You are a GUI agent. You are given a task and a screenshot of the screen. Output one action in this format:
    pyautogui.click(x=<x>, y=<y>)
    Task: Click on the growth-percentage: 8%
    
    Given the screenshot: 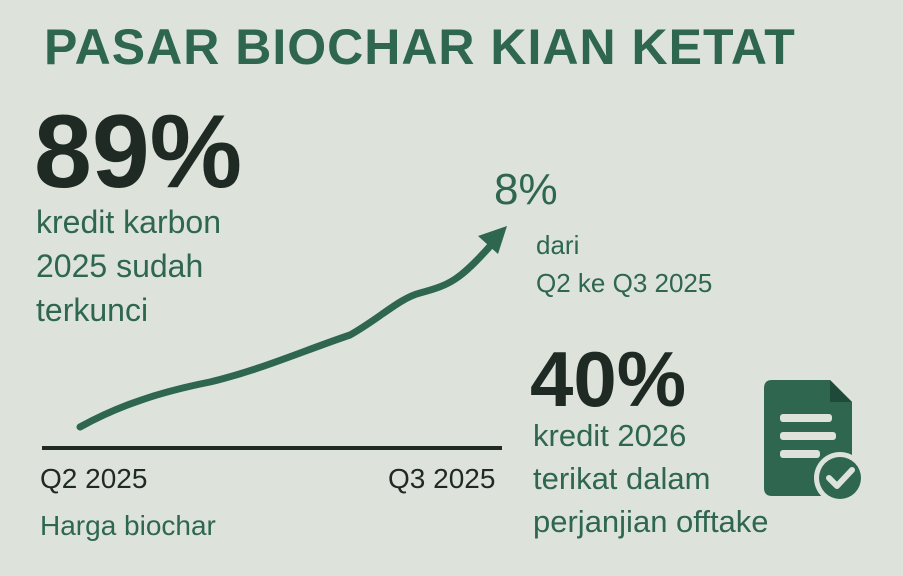 What is the action you would take?
    pyautogui.click(x=526, y=189)
    